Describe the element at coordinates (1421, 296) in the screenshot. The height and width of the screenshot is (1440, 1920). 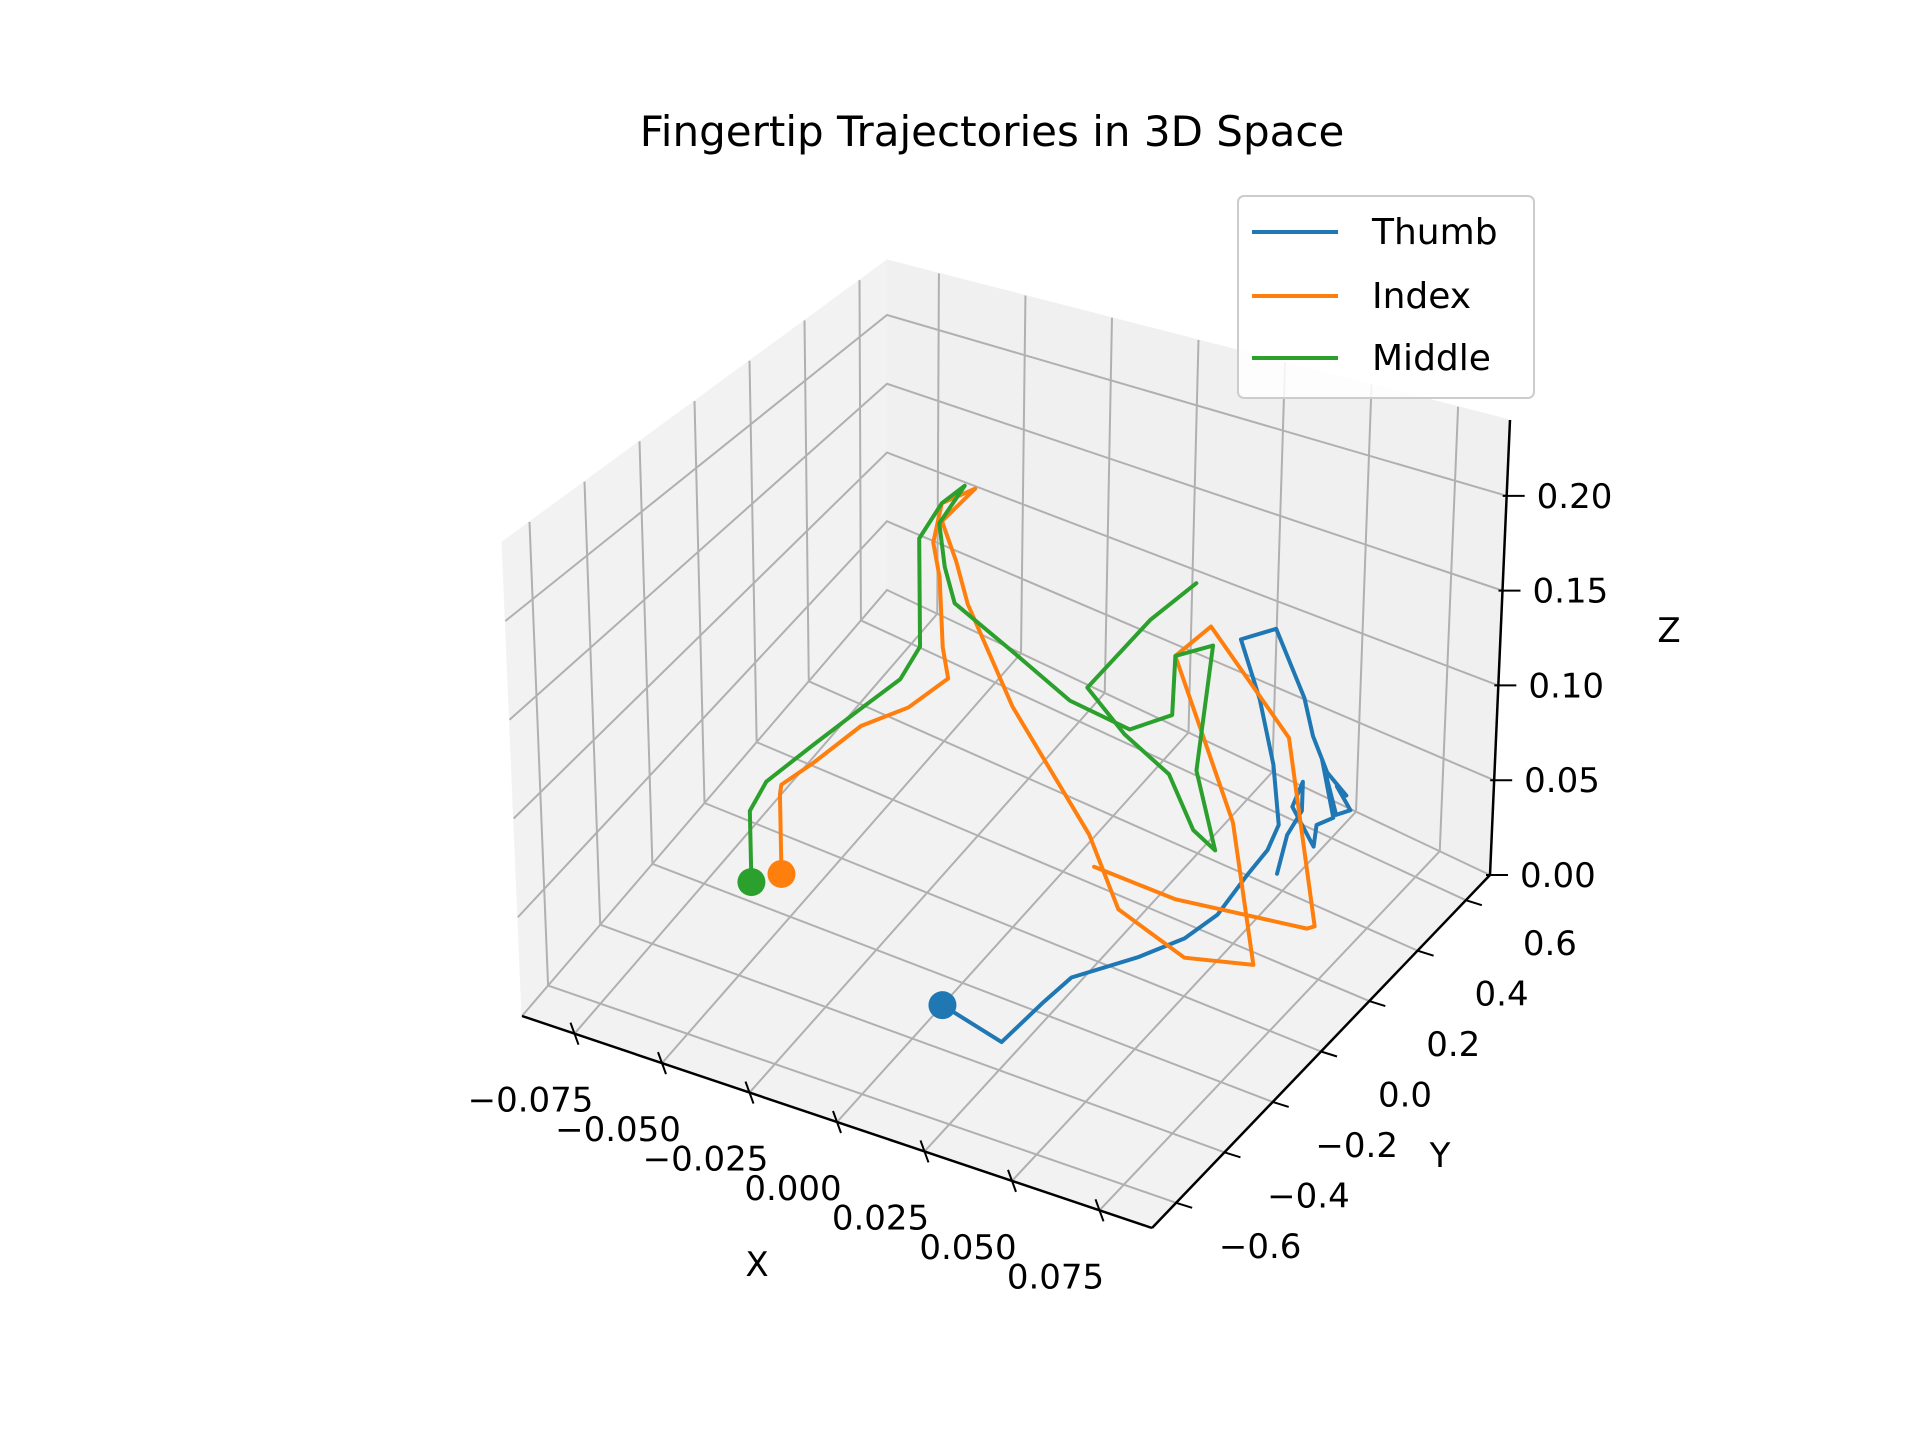
I see `legend-label-index: Index` at that location.